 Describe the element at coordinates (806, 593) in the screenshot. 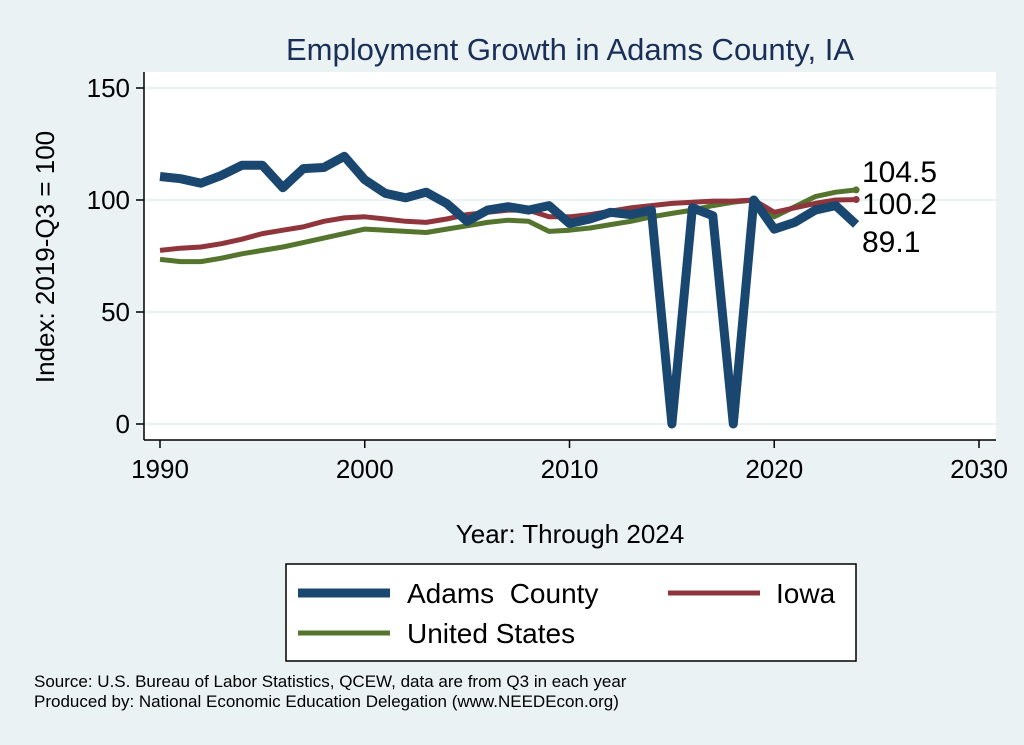

I see `legend-label-iowa: Iowa` at that location.